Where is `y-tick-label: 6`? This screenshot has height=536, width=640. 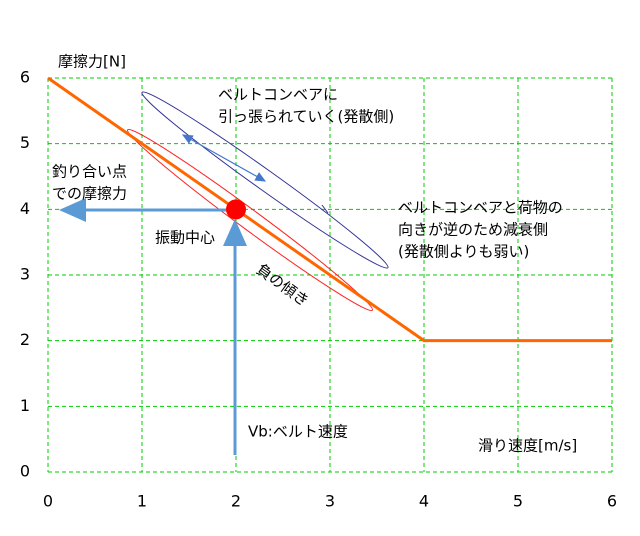
y-tick-label: 6 is located at coordinates (25, 77).